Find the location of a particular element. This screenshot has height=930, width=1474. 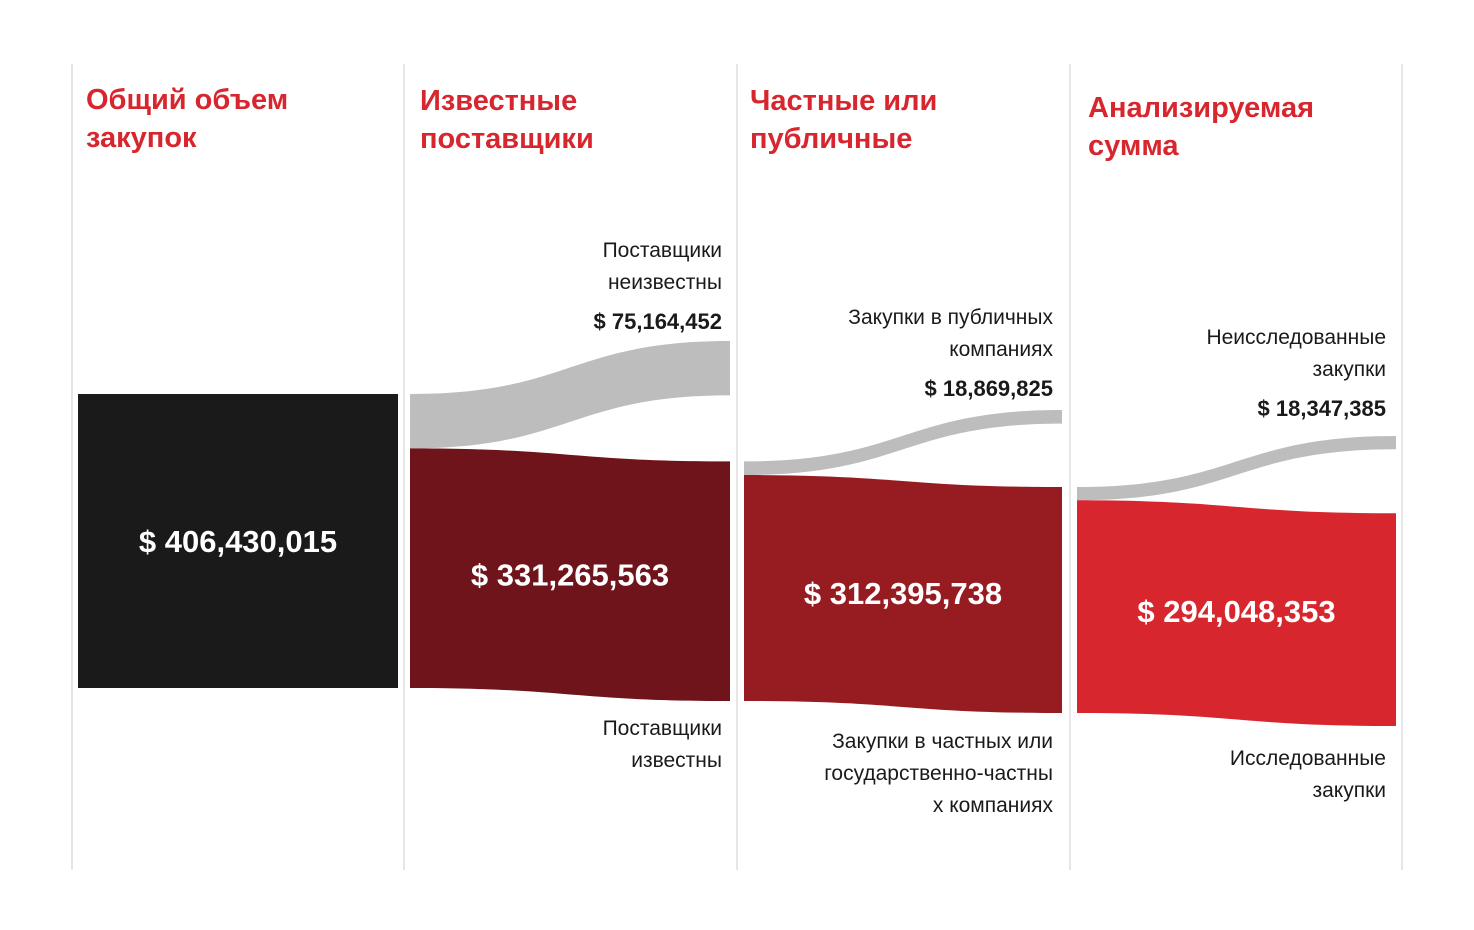

kept-label: Закупки в частных или is located at coordinates (942, 741).